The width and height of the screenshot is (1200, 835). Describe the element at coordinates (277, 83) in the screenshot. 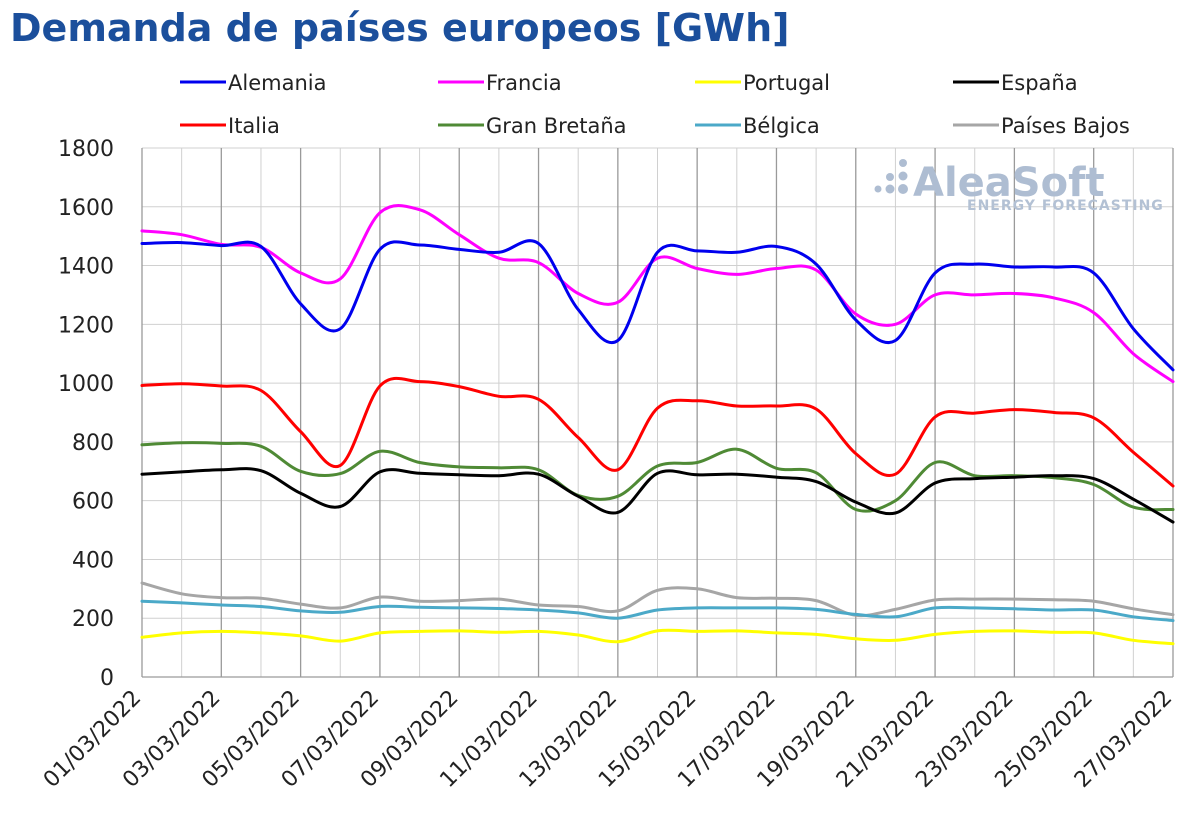

I see `legend-label: Alemania` at that location.